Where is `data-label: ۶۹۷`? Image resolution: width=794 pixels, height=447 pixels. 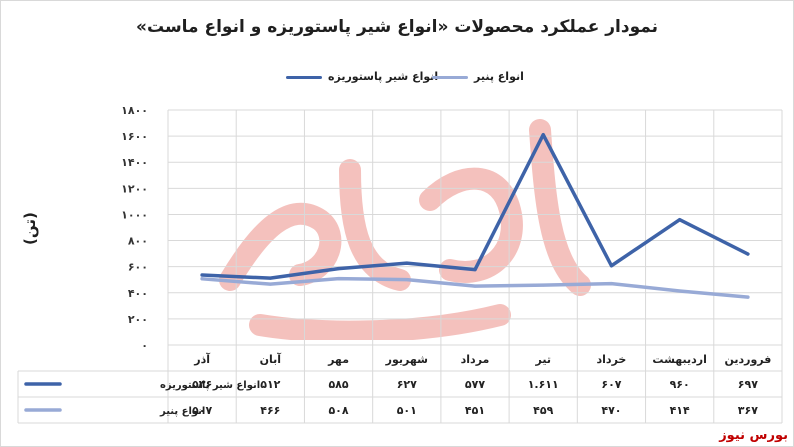
data-label: ۶۹۷ is located at coordinates (748, 384).